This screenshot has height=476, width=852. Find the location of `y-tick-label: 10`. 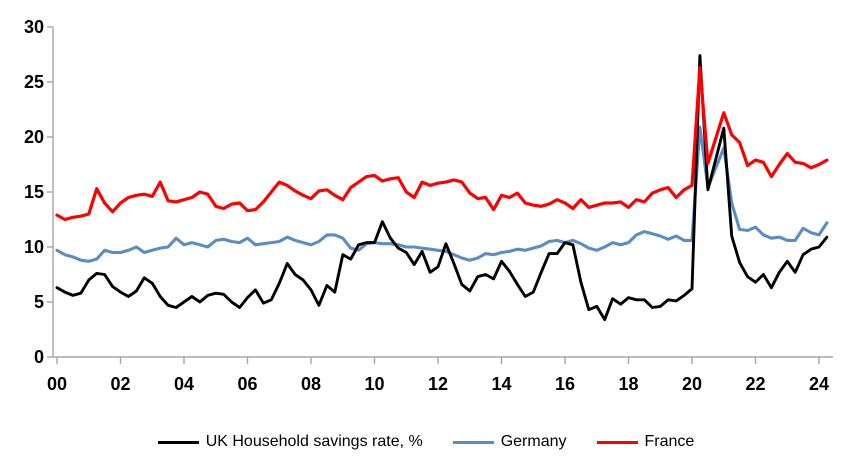

y-tick-label: 10 is located at coordinates (34, 247).